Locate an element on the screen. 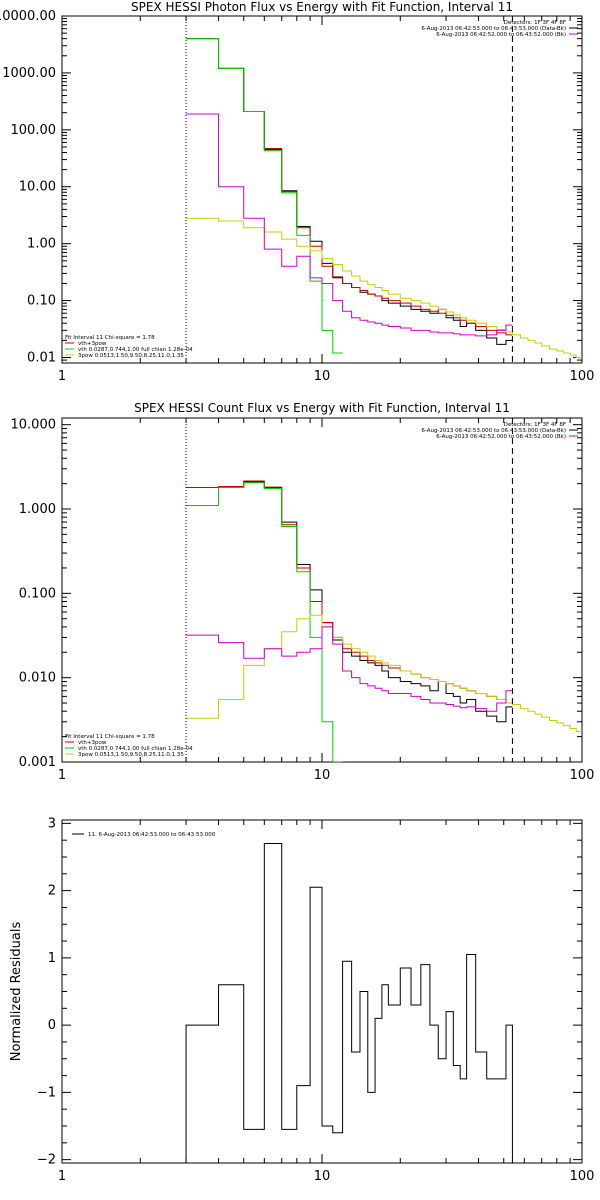  y-tick-label: 0 is located at coordinates (52, 1025).